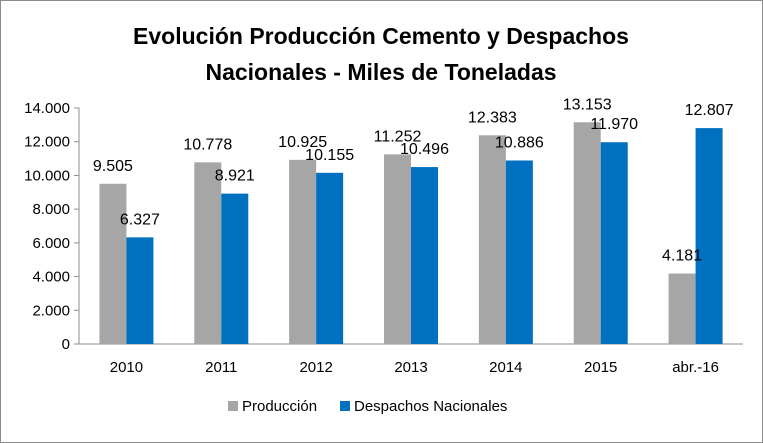 This screenshot has width=763, height=443. Describe the element at coordinates (424, 255) in the screenshot. I see `bar-despachos-2013` at that location.